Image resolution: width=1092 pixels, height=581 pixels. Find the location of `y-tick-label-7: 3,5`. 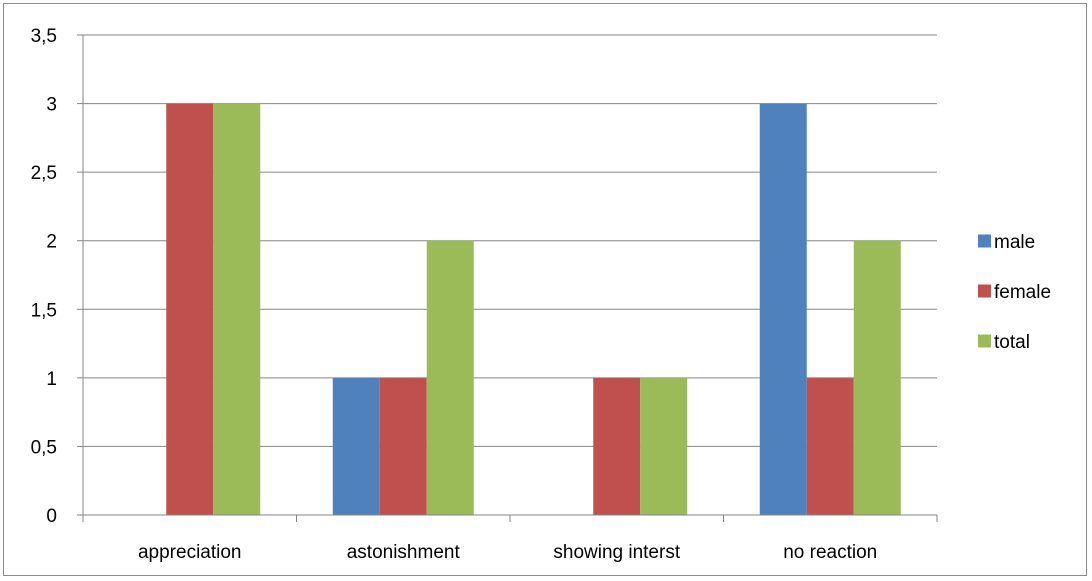

y-tick-label-7: 3,5 is located at coordinates (44, 36).